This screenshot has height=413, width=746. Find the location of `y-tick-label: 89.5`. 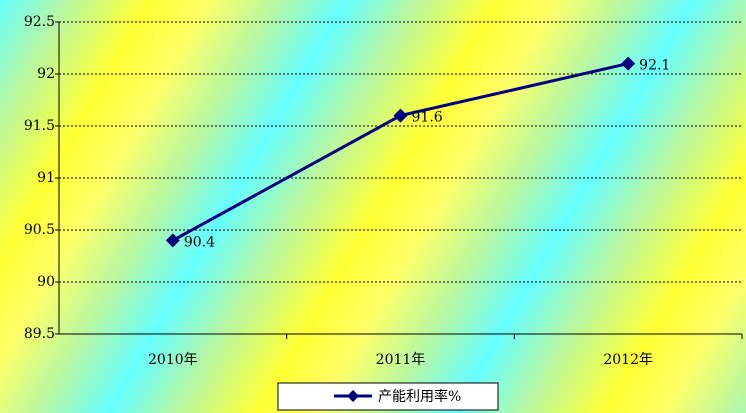

y-tick-label: 89.5 is located at coordinates (39, 334).